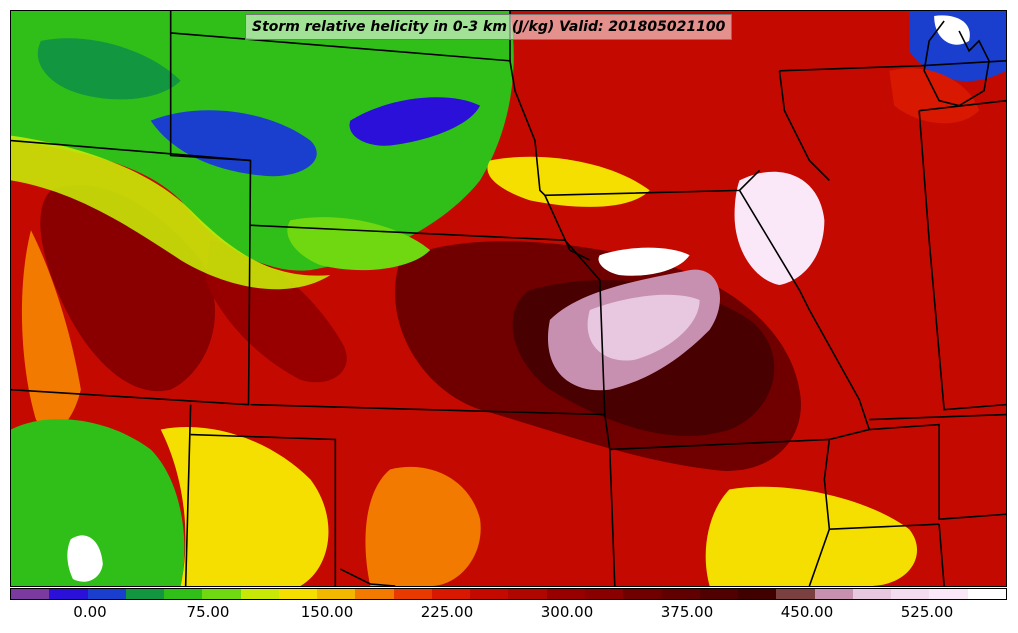  What do you see at coordinates (687, 612) in the screenshot?
I see `colorbar-tick-label: 375.00` at bounding box center [687, 612].